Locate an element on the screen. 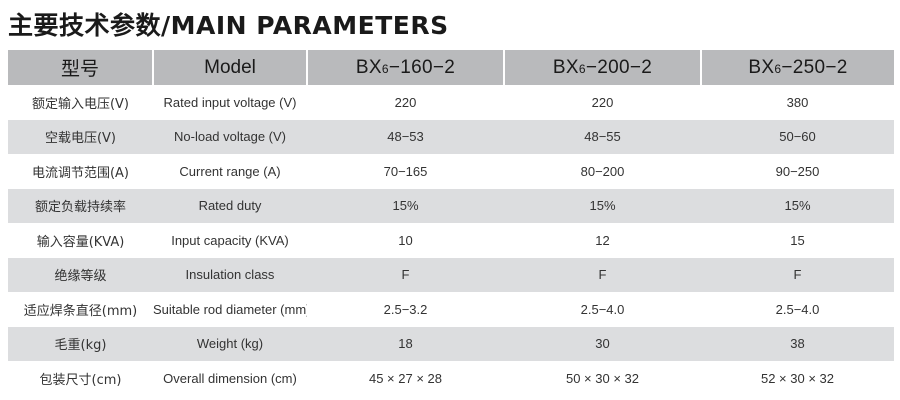  table-header-row: 型号 Model BX6−160−2 BX6−200−2 BX6−250−2 is located at coordinates (451, 67).